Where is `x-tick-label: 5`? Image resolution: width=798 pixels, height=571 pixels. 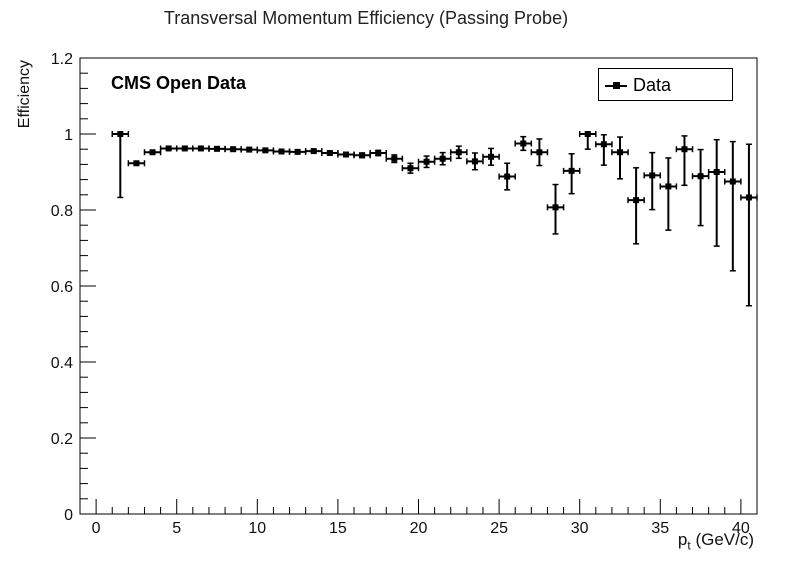
x-tick-label: 5 is located at coordinates (176, 528).